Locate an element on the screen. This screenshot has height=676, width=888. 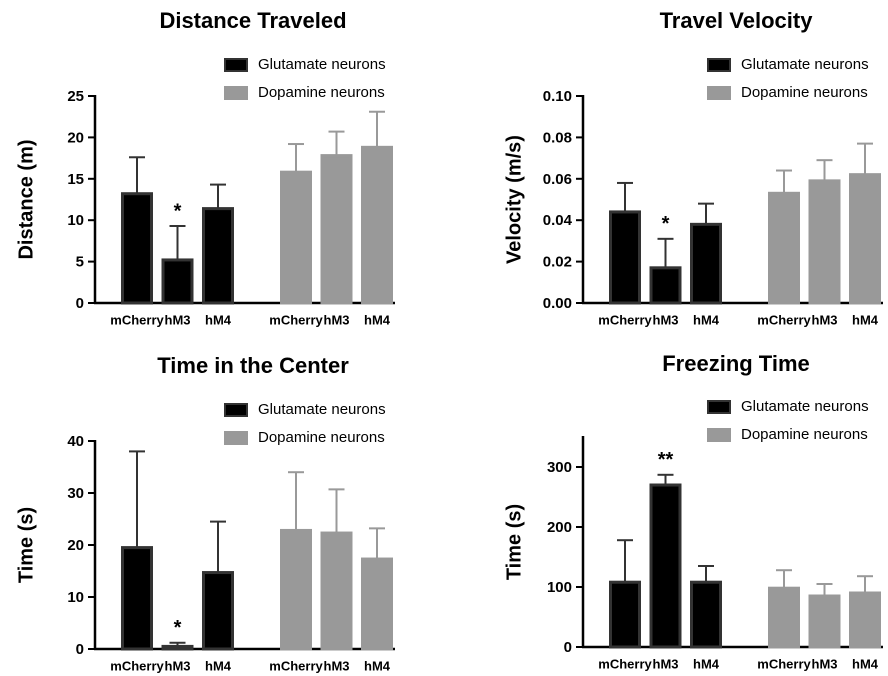
y-tick-label: 300 is located at coordinates (559, 467).